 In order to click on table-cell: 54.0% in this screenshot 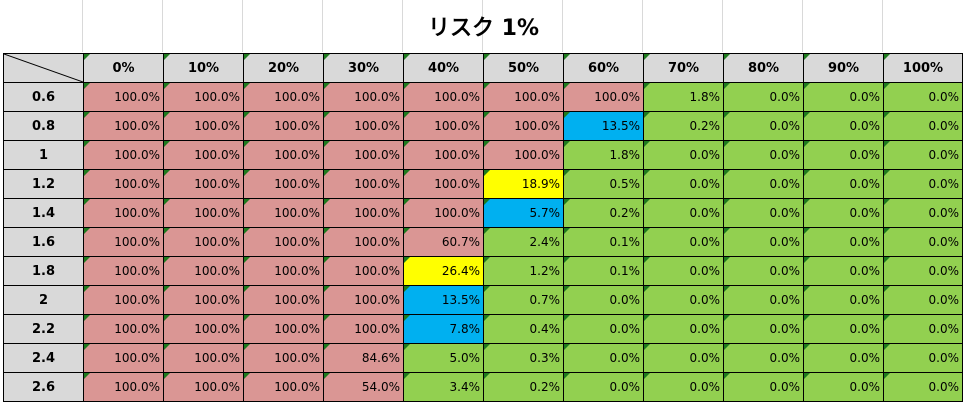, I will do `click(363, 387)`.